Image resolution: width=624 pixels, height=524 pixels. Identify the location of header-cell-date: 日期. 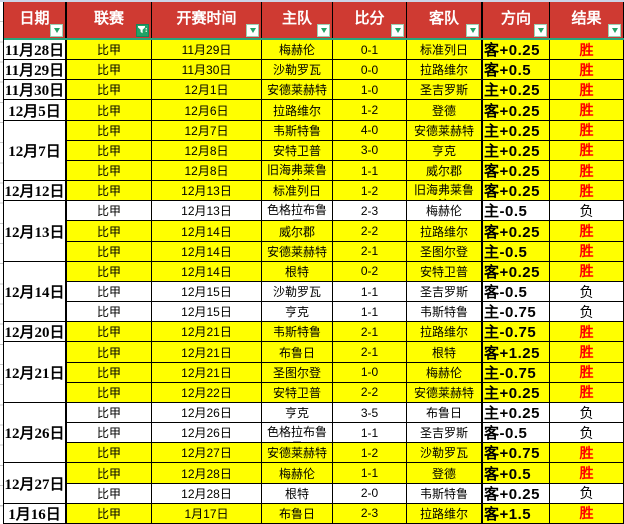
(35, 20).